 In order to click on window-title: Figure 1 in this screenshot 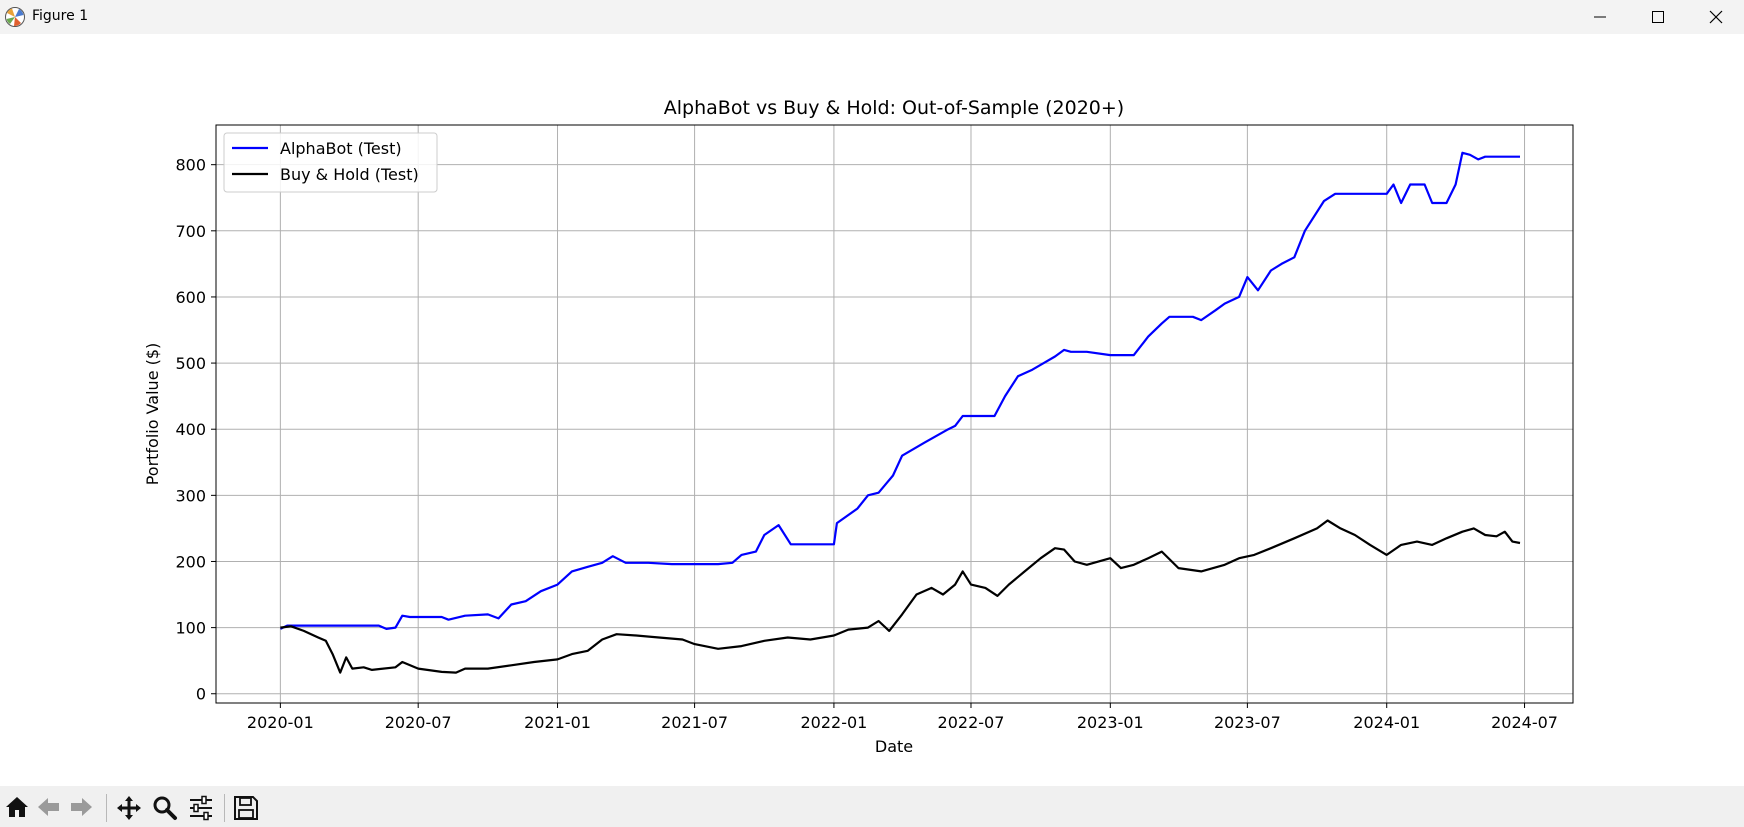, I will do `click(60, 16)`.